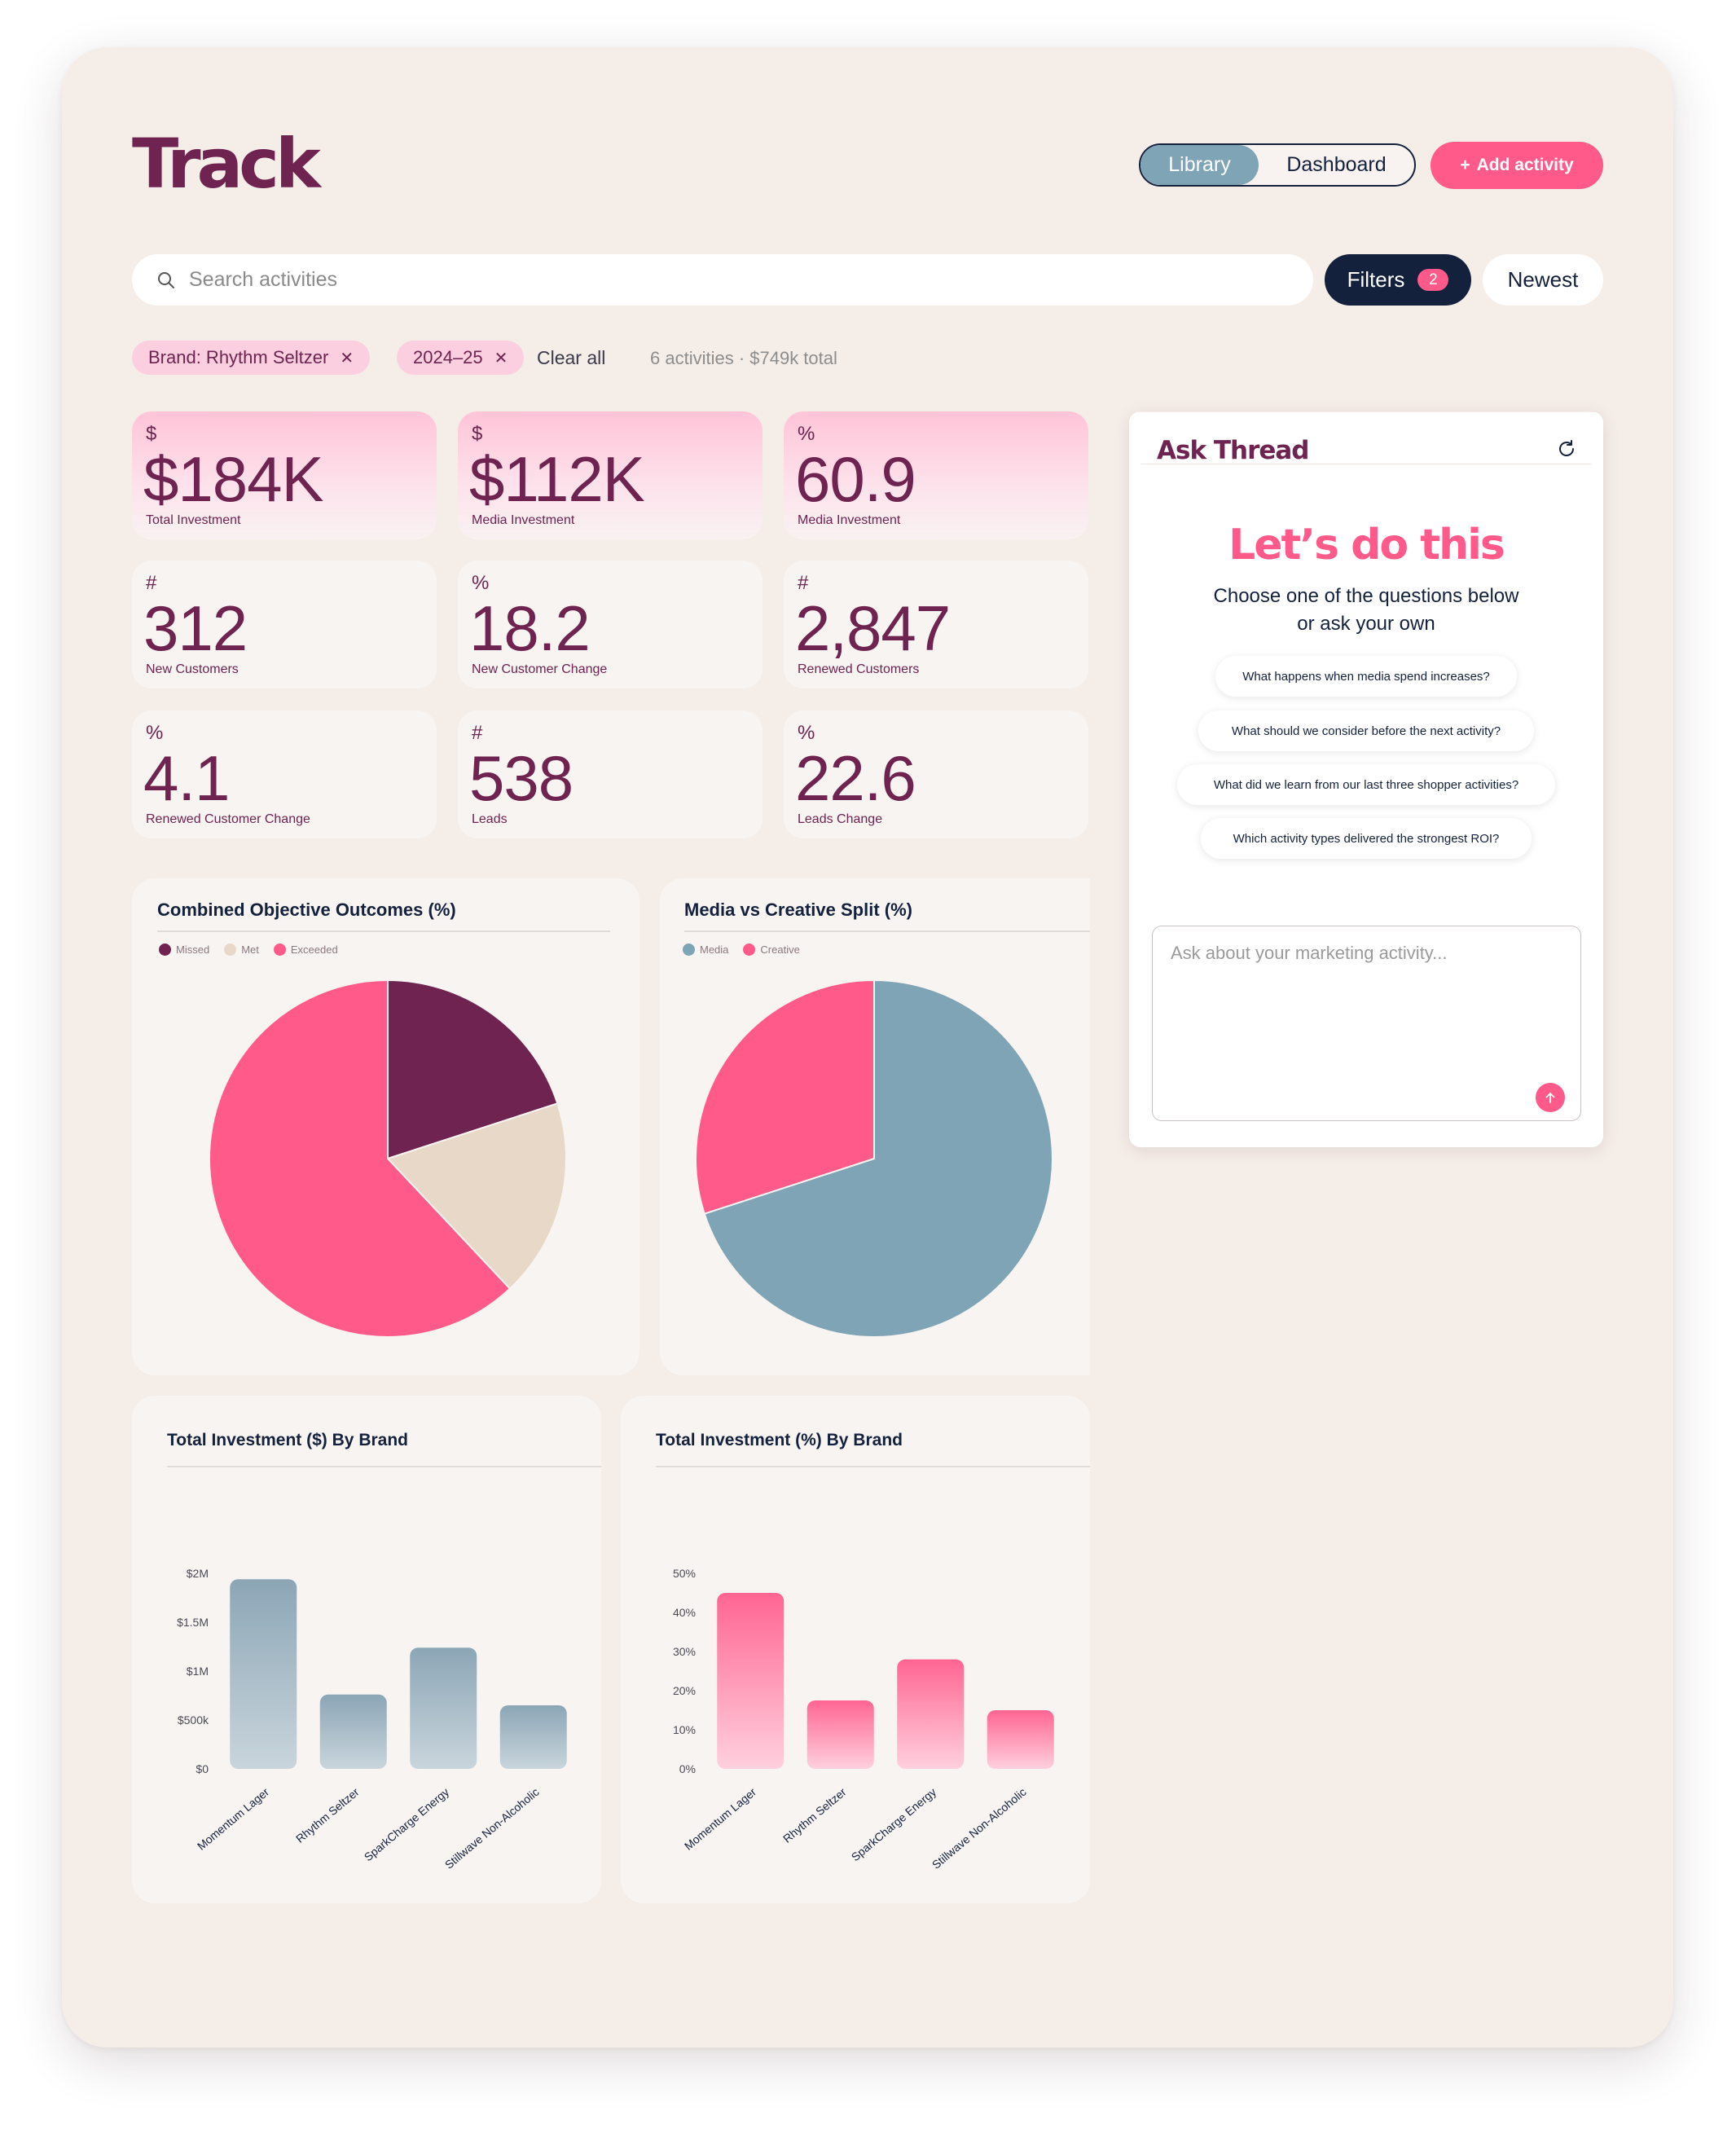 This screenshot has width=1736, height=2129. What do you see at coordinates (1517, 165) in the screenshot?
I see `add-activity-button: + Add activity` at bounding box center [1517, 165].